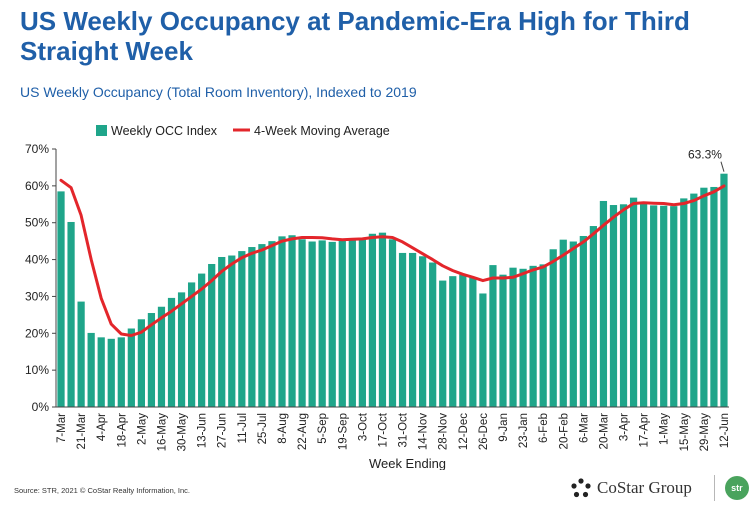 Image resolution: width=752 pixels, height=511 pixels. What do you see at coordinates (524, 430) in the screenshot?
I see `x-tick-label: 23-Jan` at bounding box center [524, 430].